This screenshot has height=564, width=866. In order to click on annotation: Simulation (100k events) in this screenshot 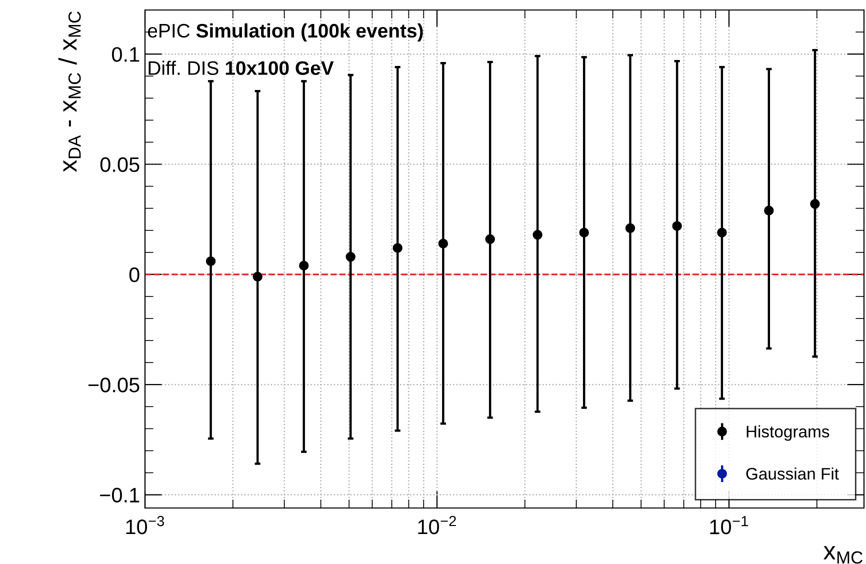, I will do `click(309, 32)`.